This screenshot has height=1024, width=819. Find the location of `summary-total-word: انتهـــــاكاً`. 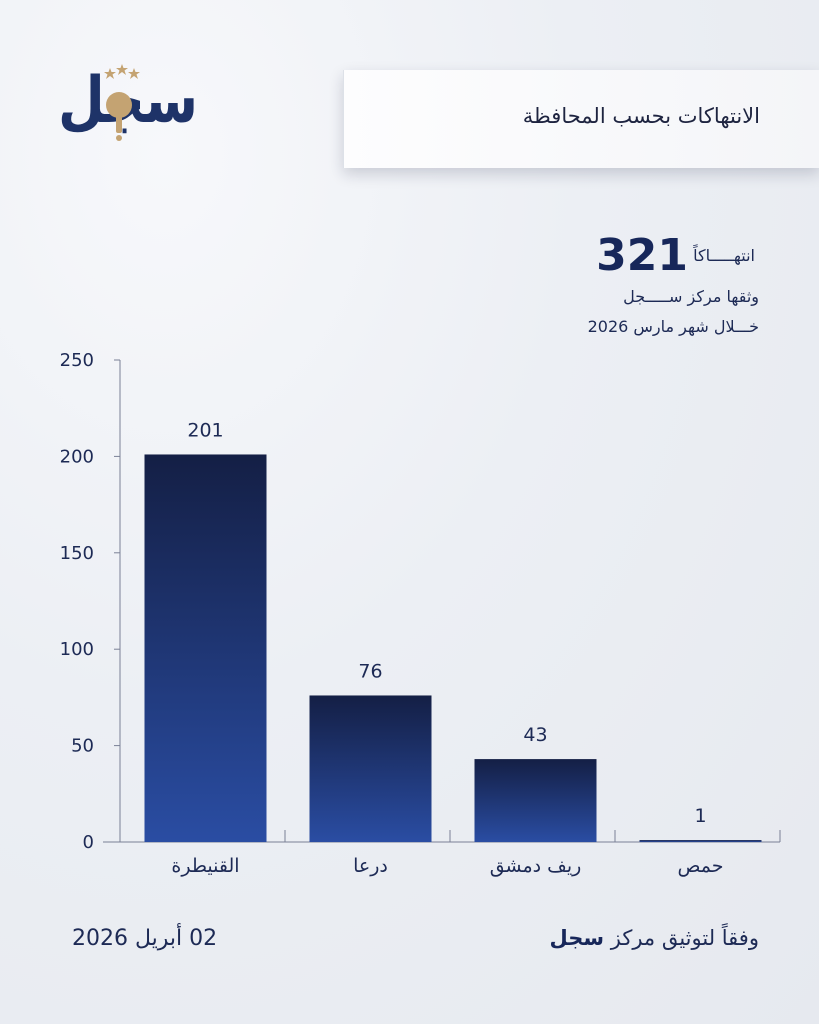

summary-total-word: انتهـــــاكاً is located at coordinates (724, 255).